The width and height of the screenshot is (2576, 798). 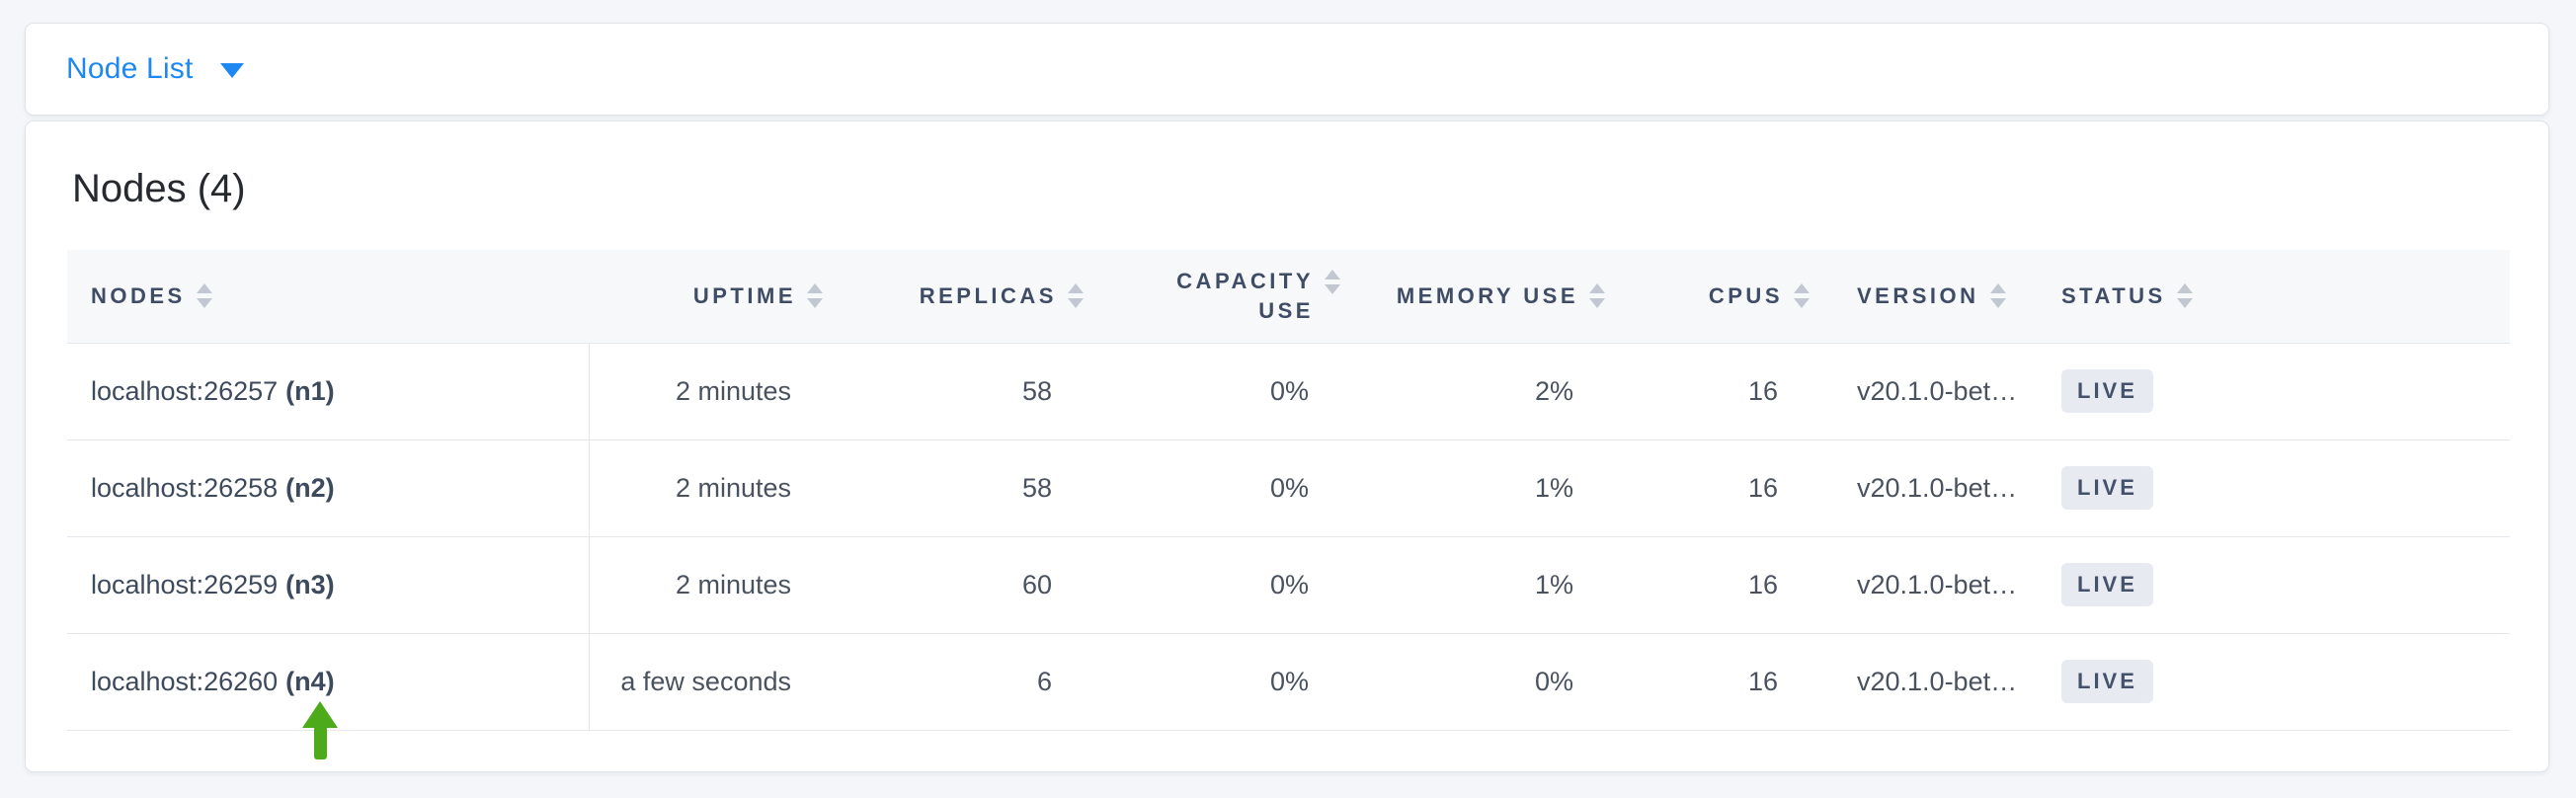 I want to click on node-id: (n2), so click(x=310, y=487).